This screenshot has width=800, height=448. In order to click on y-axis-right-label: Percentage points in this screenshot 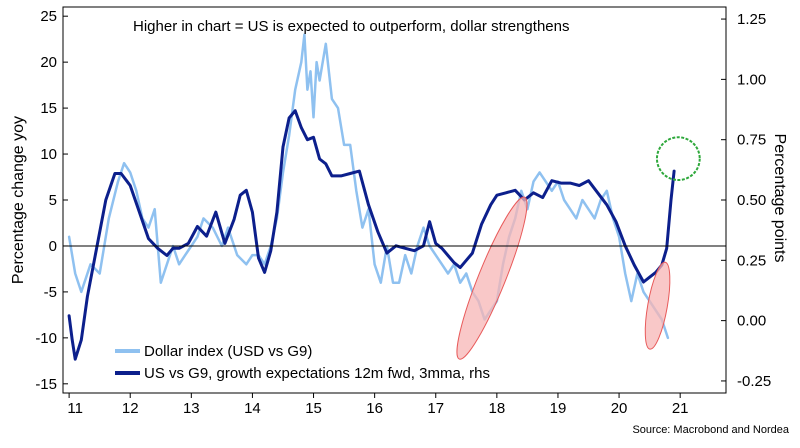, I will do `click(779, 198)`.